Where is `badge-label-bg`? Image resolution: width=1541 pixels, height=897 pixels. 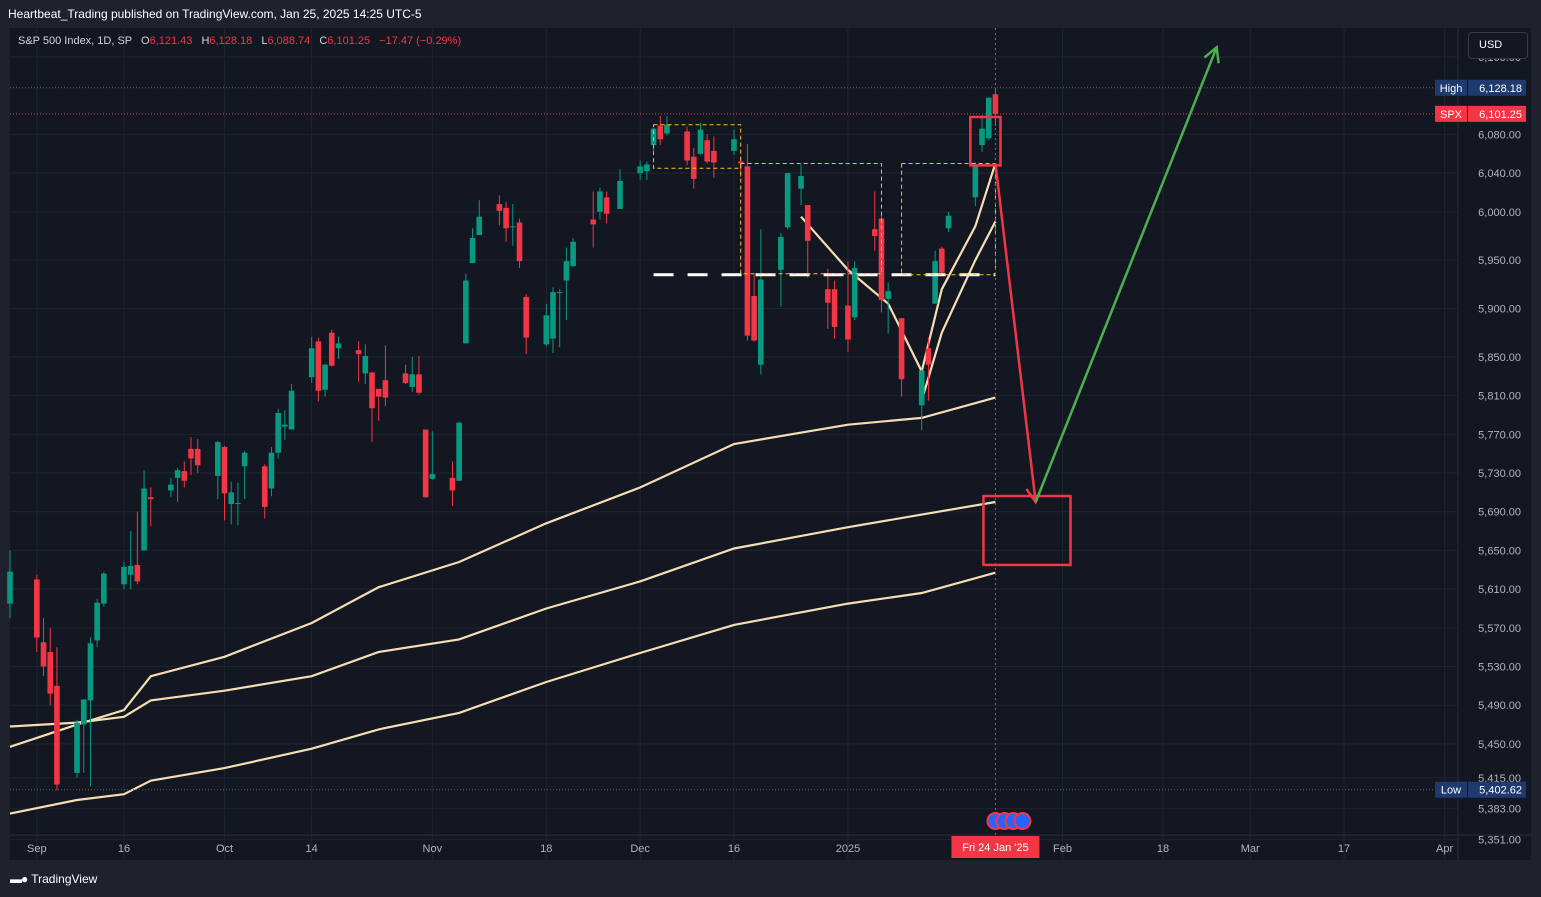
badge-label-bg is located at coordinates (1451, 113).